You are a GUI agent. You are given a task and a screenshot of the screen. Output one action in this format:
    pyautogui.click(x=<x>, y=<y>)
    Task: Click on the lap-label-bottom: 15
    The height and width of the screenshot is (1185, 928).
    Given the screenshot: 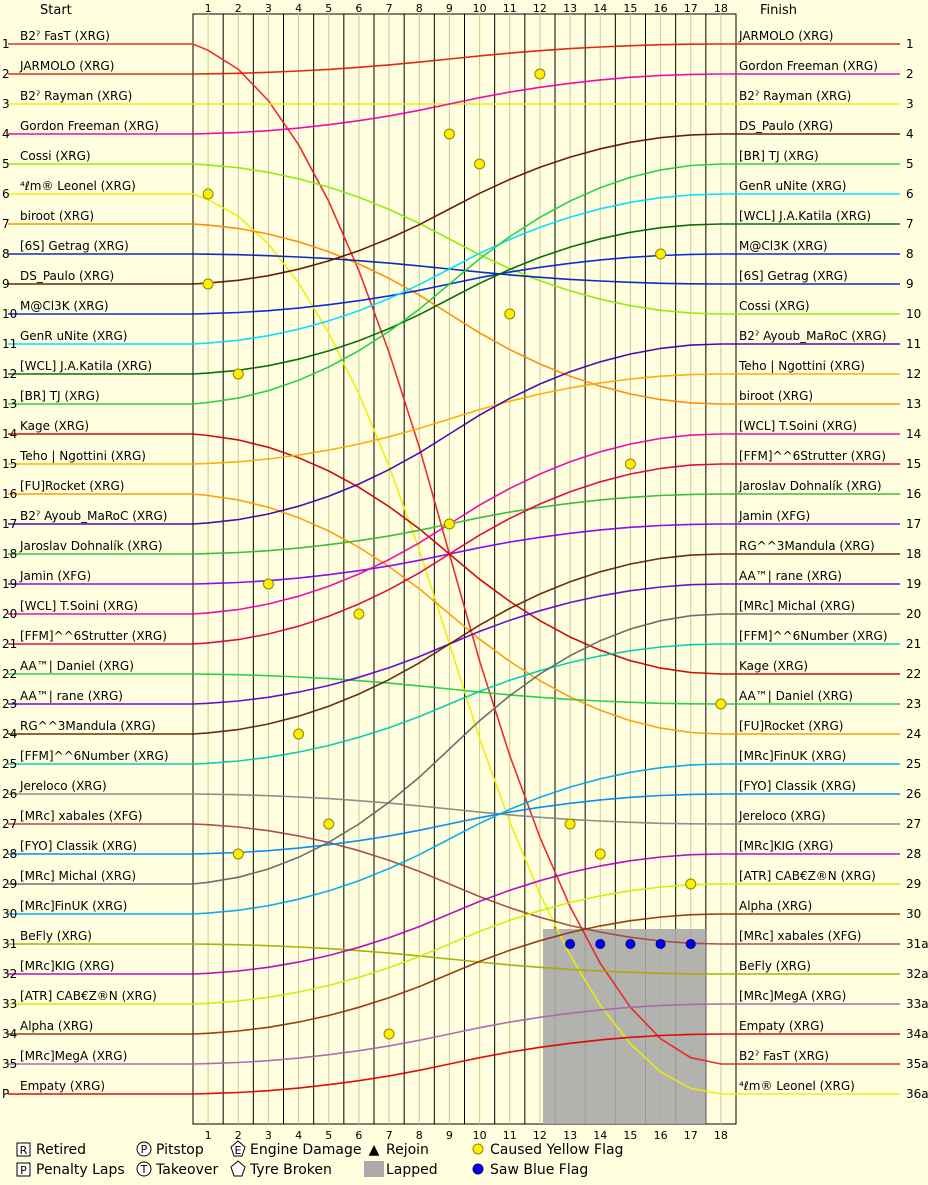 What is the action you would take?
    pyautogui.click(x=630, y=1135)
    